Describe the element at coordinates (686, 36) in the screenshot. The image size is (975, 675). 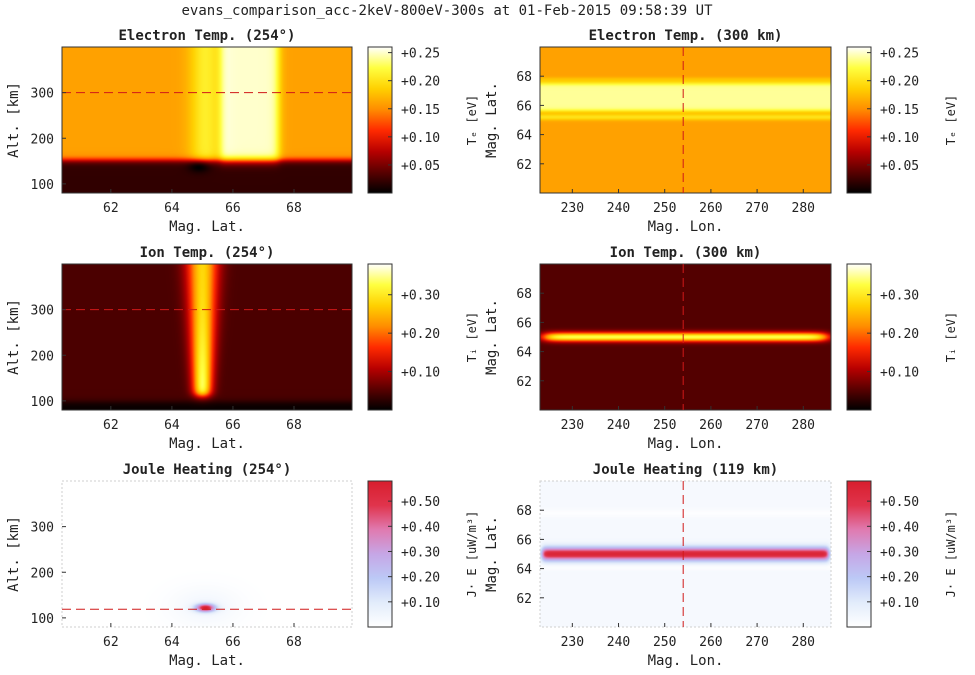
I see `panel-title: Electron Temp. (300 km)` at that location.